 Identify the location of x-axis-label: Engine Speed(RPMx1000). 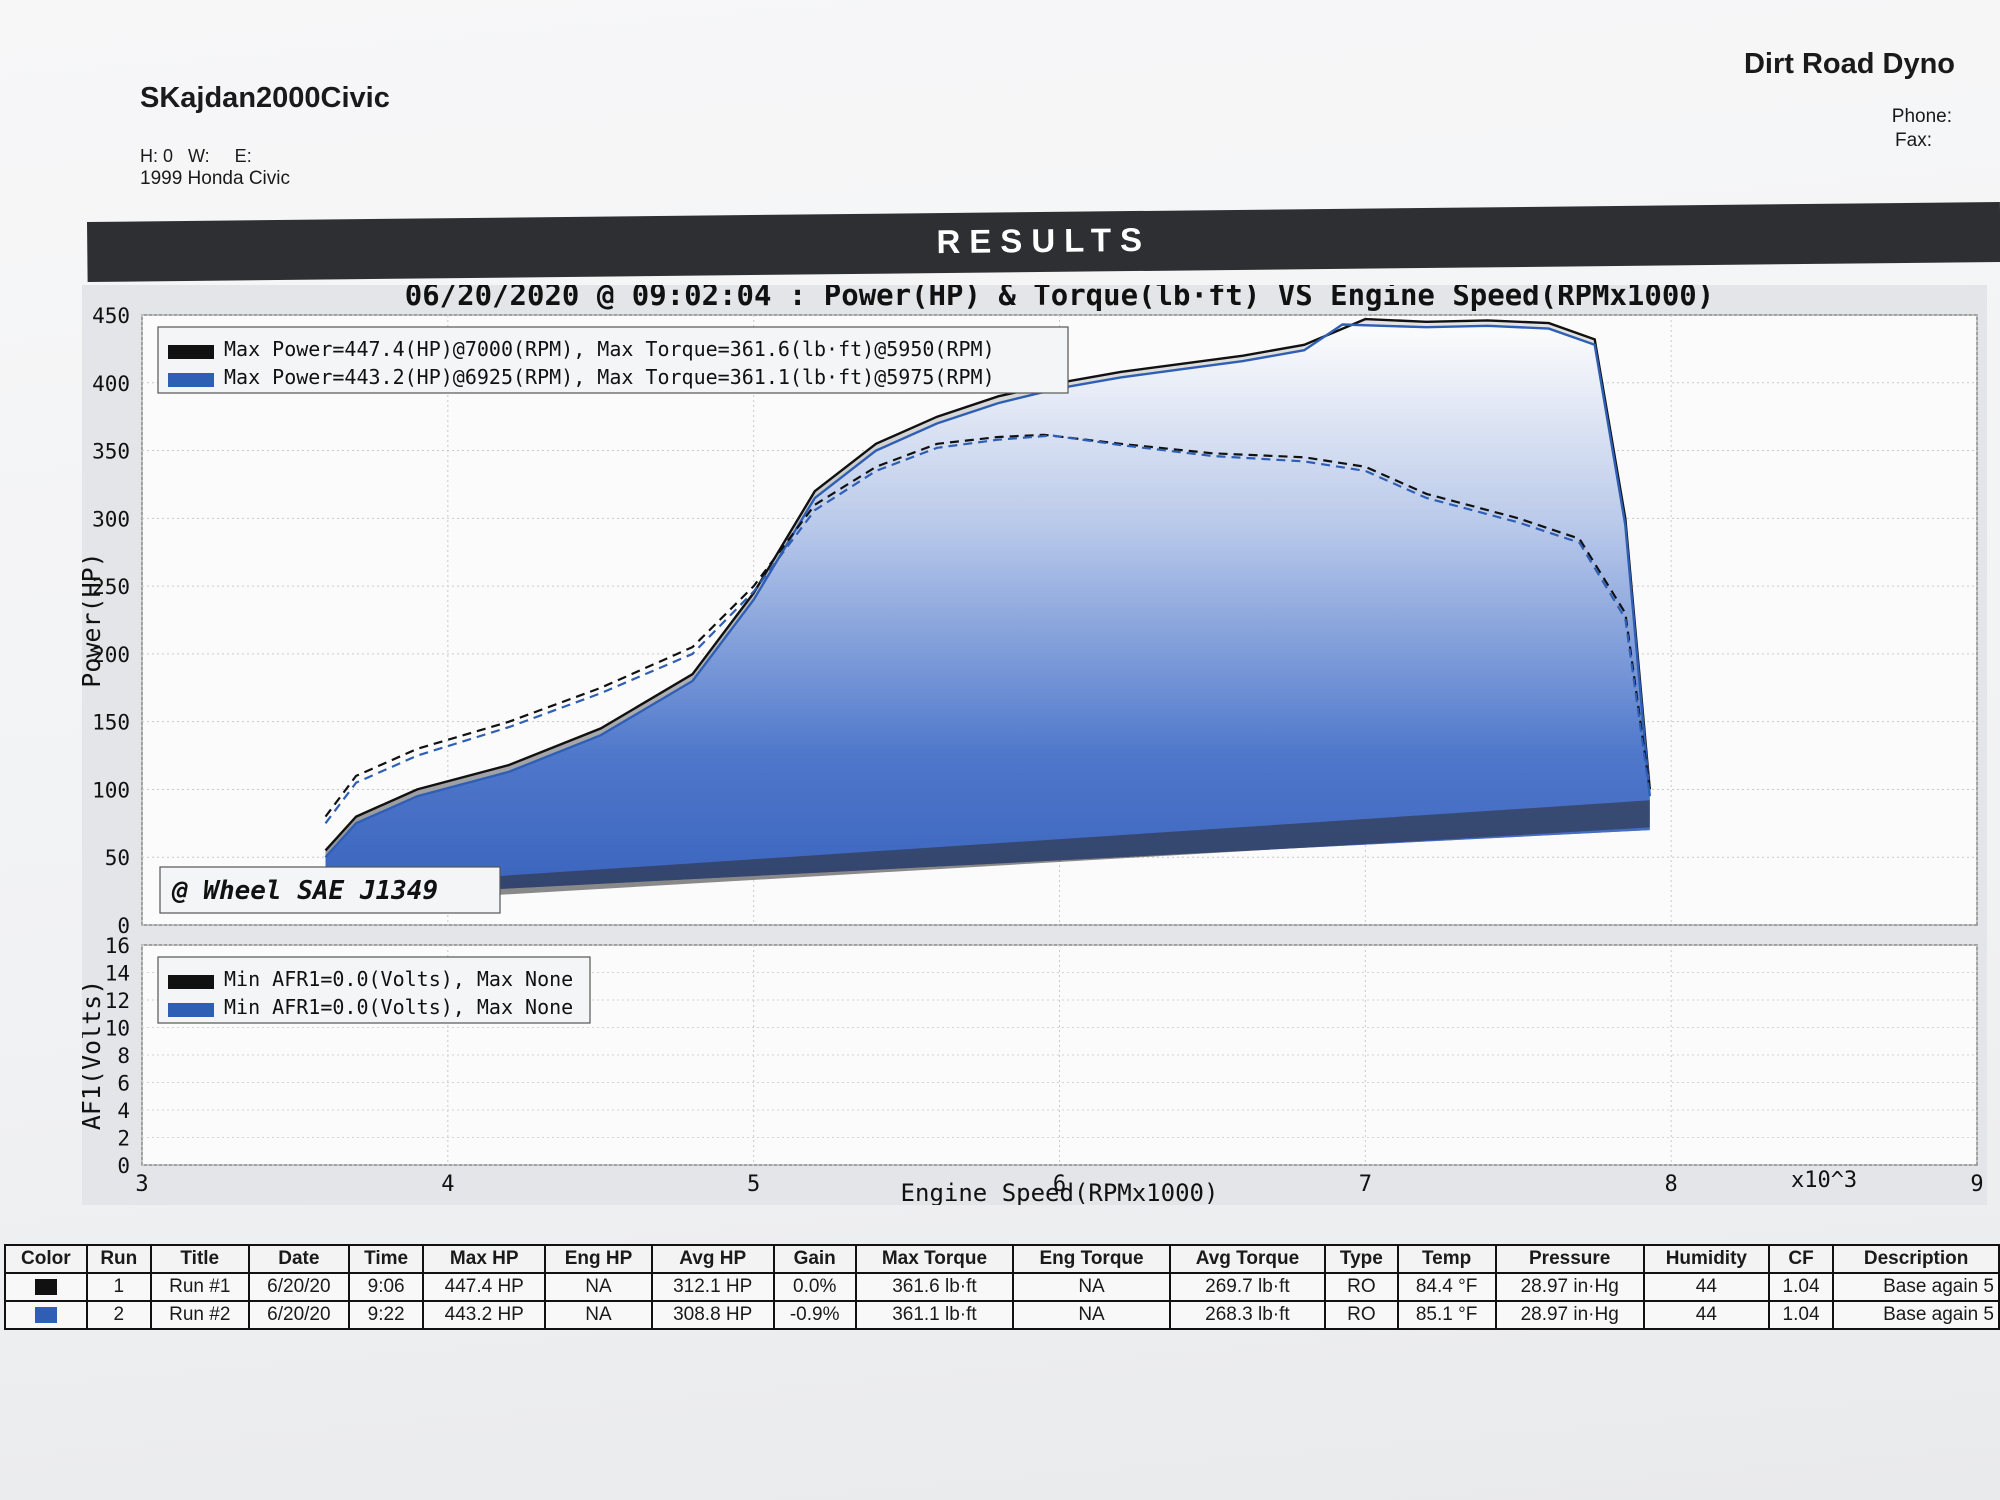
(1060, 1192).